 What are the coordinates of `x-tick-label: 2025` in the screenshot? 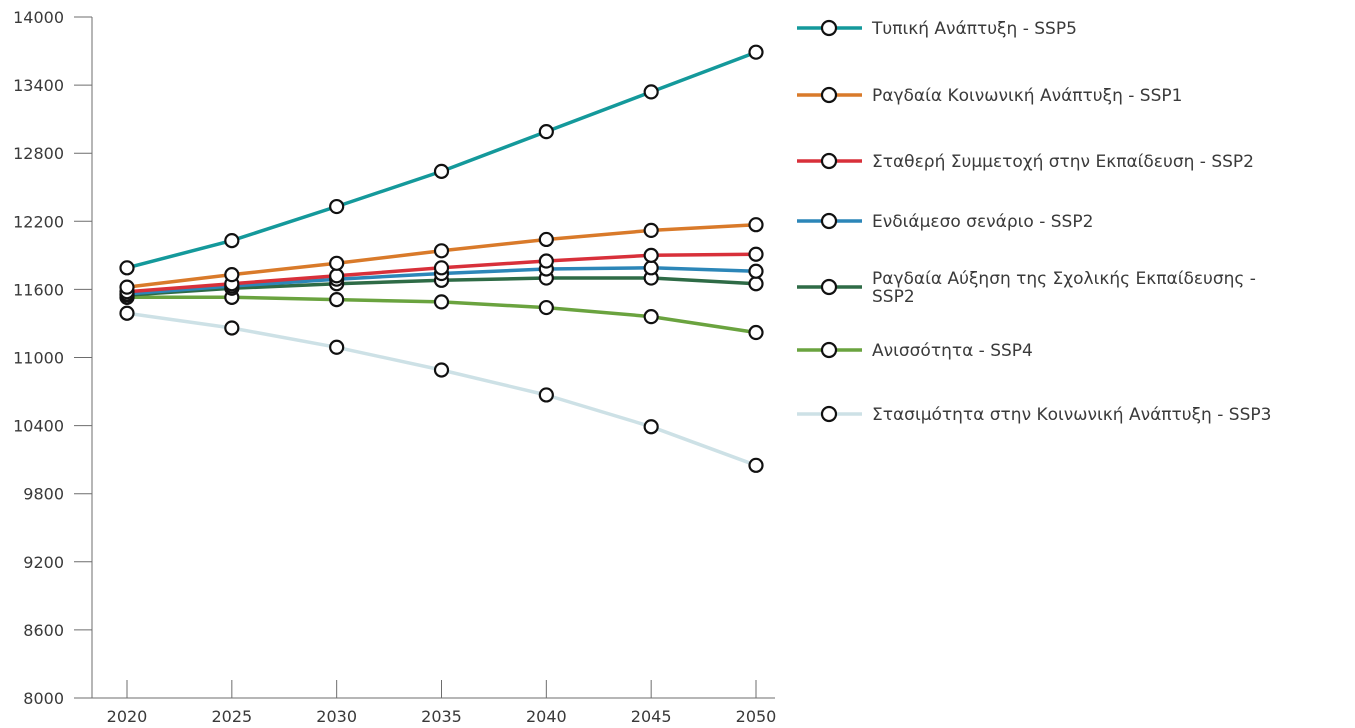 It's located at (231, 716).